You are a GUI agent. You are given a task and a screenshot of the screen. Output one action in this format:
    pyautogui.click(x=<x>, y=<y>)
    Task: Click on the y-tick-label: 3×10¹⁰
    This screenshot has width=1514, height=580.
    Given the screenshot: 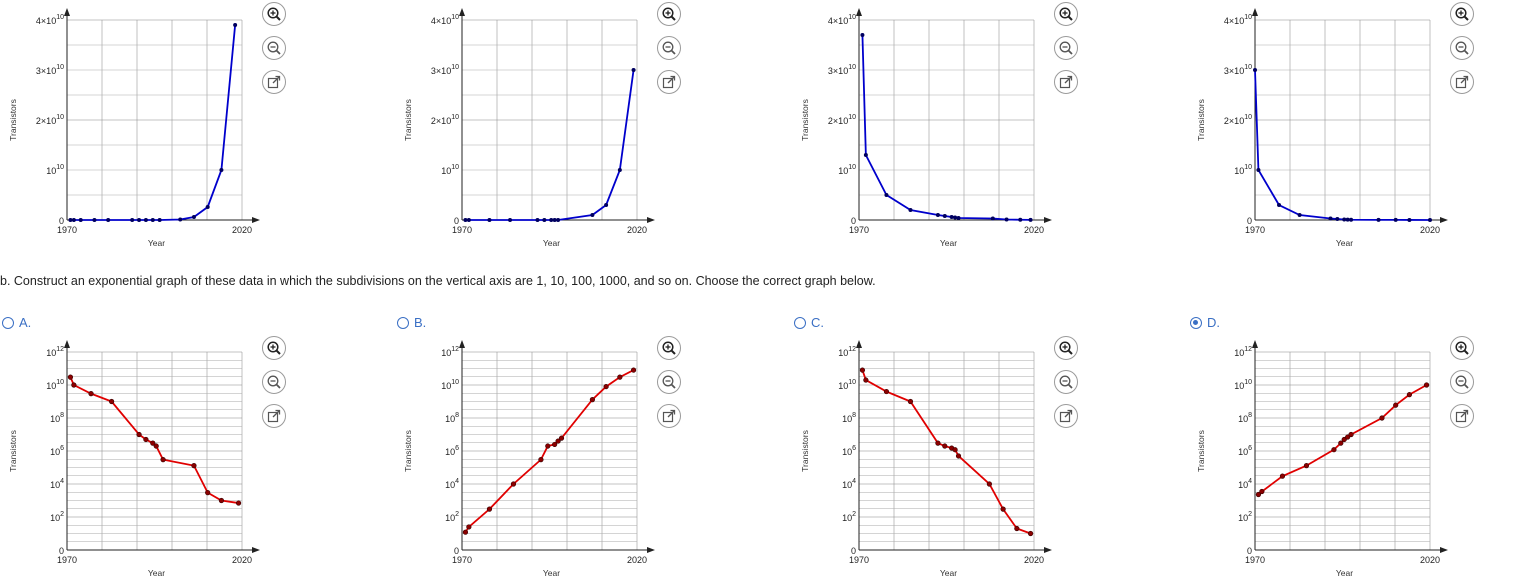 What is the action you would take?
    pyautogui.click(x=50, y=70)
    